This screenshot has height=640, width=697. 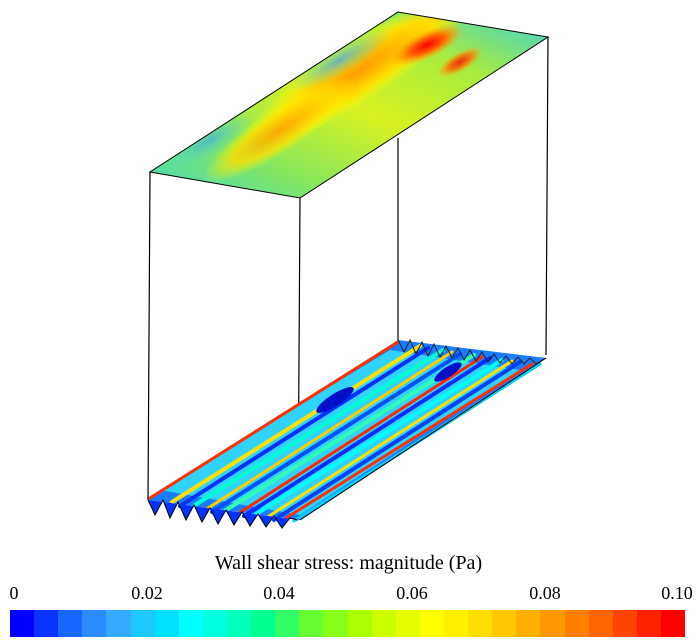 What do you see at coordinates (545, 593) in the screenshot?
I see `colorbar-tick-label: 0.08` at bounding box center [545, 593].